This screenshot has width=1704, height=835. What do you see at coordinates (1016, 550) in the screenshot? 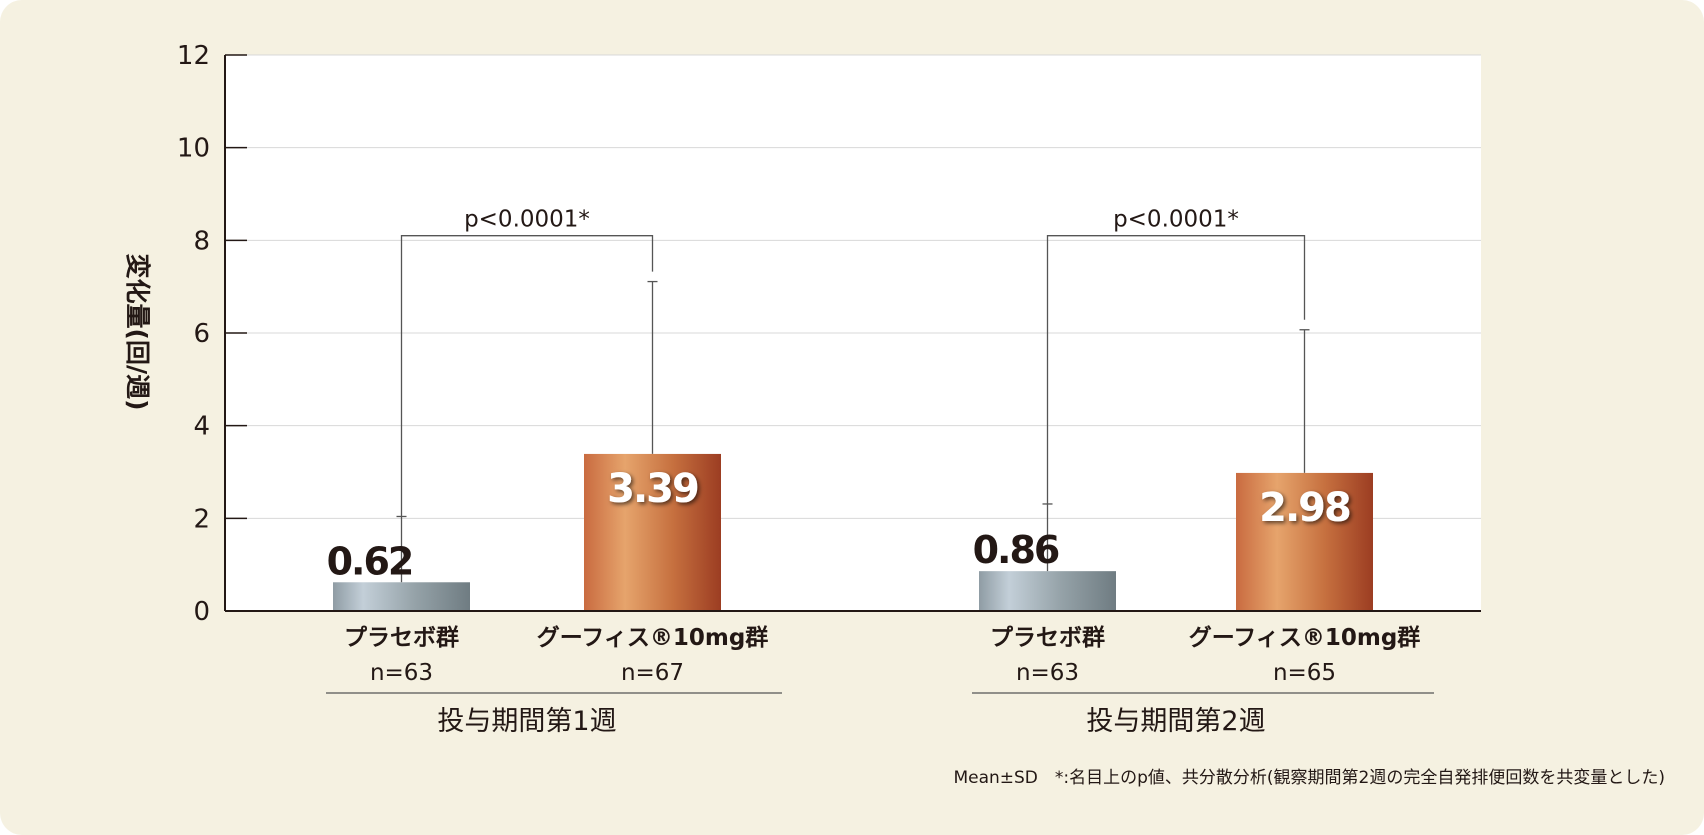
I see `bar-value-label: 0.86` at bounding box center [1016, 550].